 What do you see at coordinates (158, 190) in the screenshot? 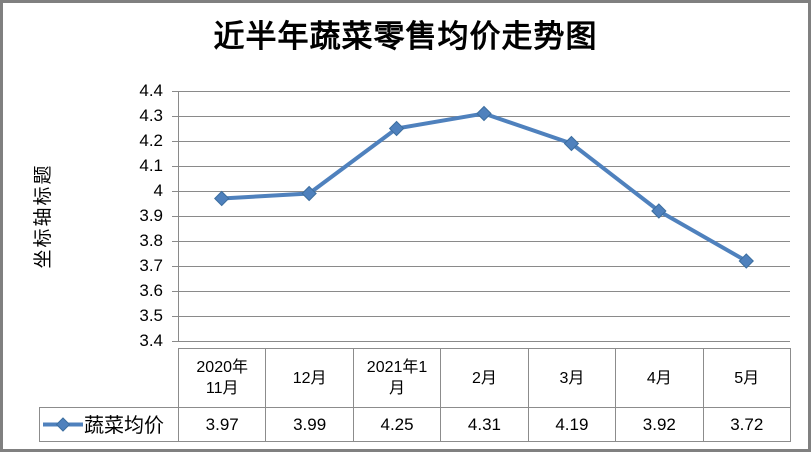
I see `y-tick-label: 4` at bounding box center [158, 190].